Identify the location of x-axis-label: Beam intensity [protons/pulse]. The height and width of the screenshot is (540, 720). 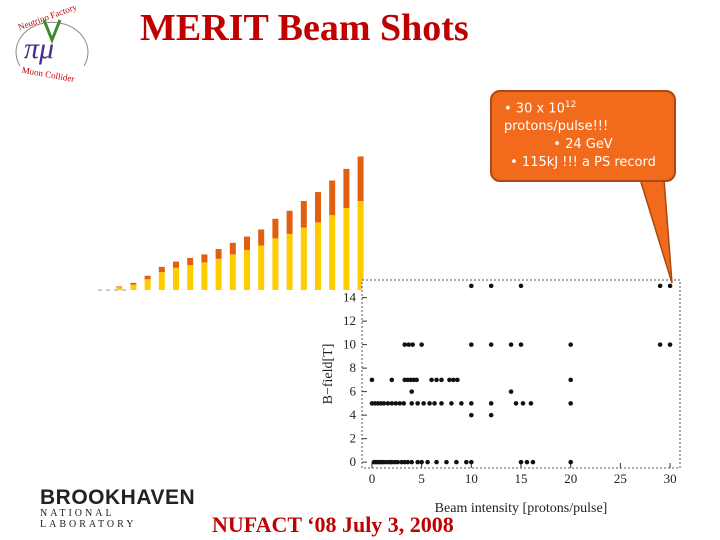
(521, 508).